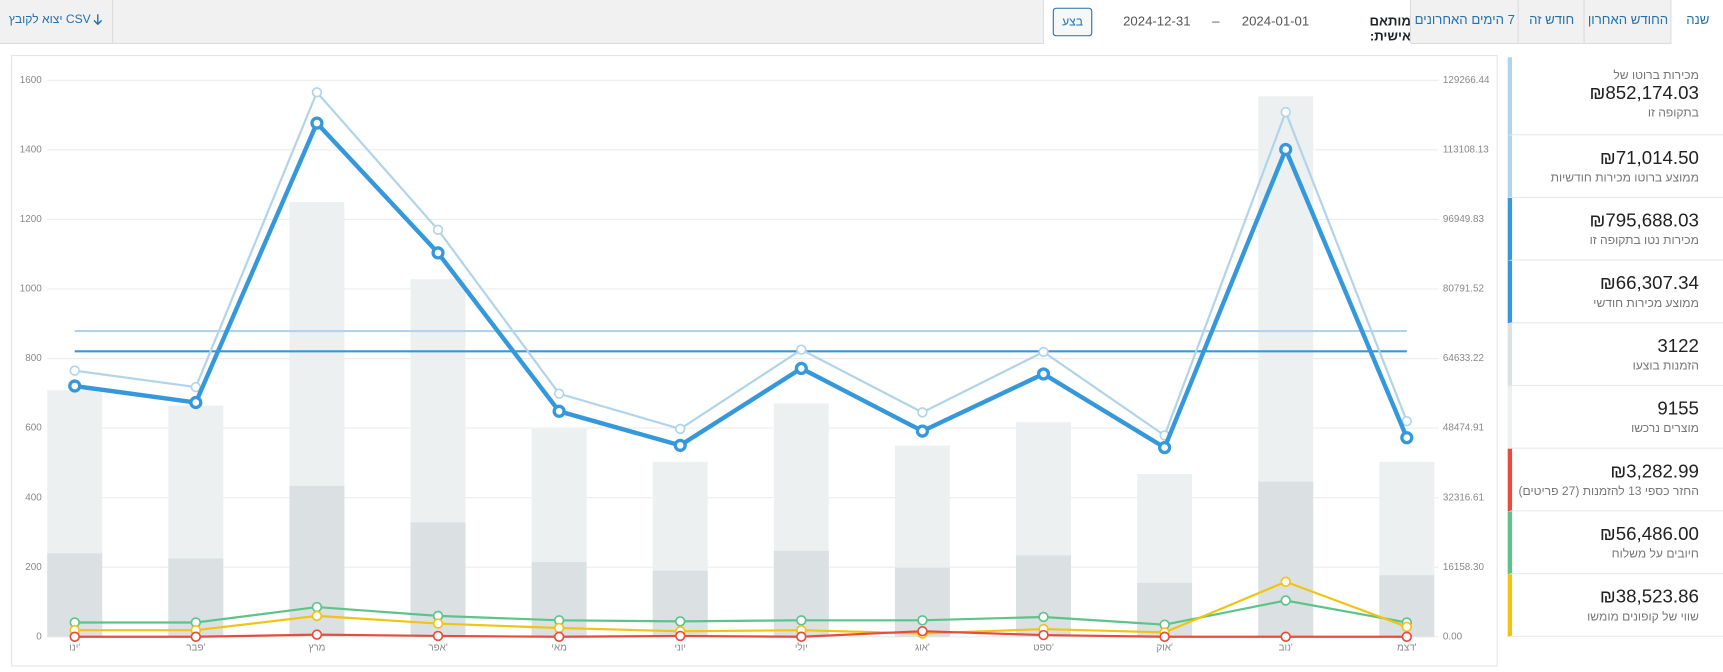 This screenshot has width=1723, height=672. What do you see at coordinates (1390, 28) in the screenshot?
I see `custom-label: מותאם אישית:` at bounding box center [1390, 28].